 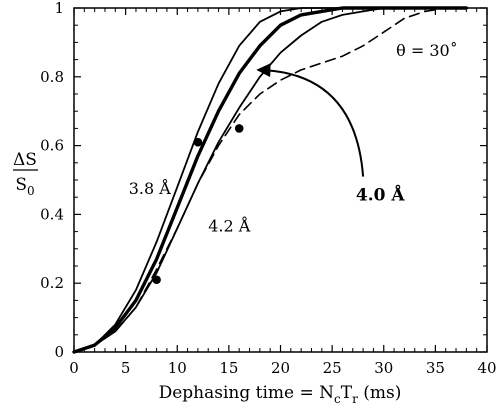 I want to click on annotation-label-4-0: 4.0 Å, so click(x=380, y=195).